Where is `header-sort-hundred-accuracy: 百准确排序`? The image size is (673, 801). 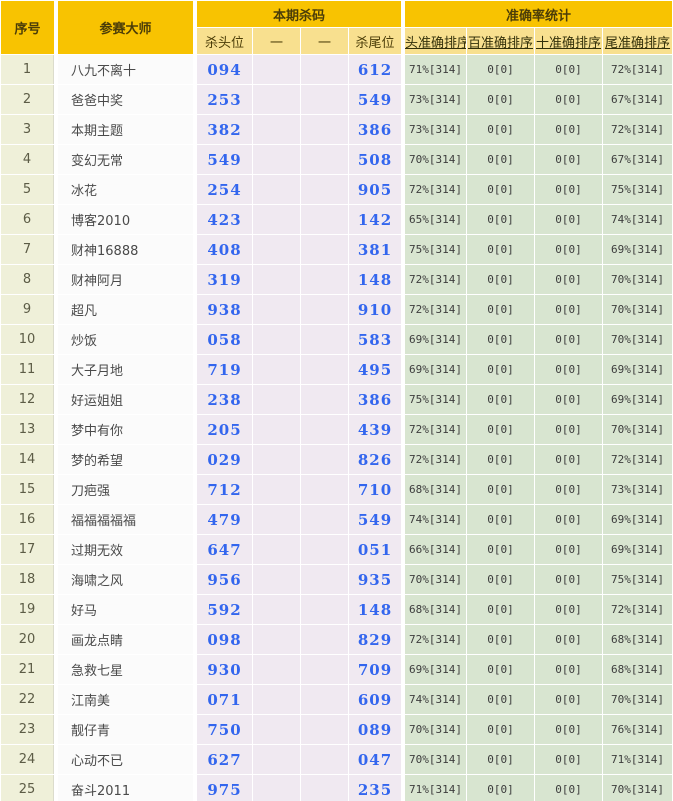 header-sort-hundred-accuracy: 百准确排序 is located at coordinates (501, 41).